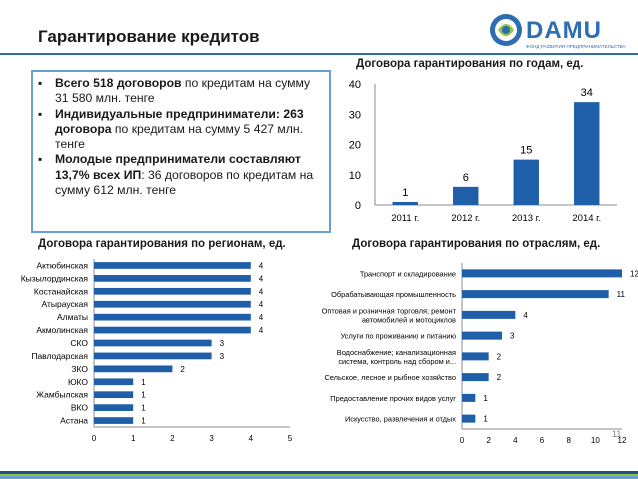 This screenshot has width=638, height=479. What do you see at coordinates (61, 291) in the screenshot?
I see `category-label: Костанайская` at bounding box center [61, 291].